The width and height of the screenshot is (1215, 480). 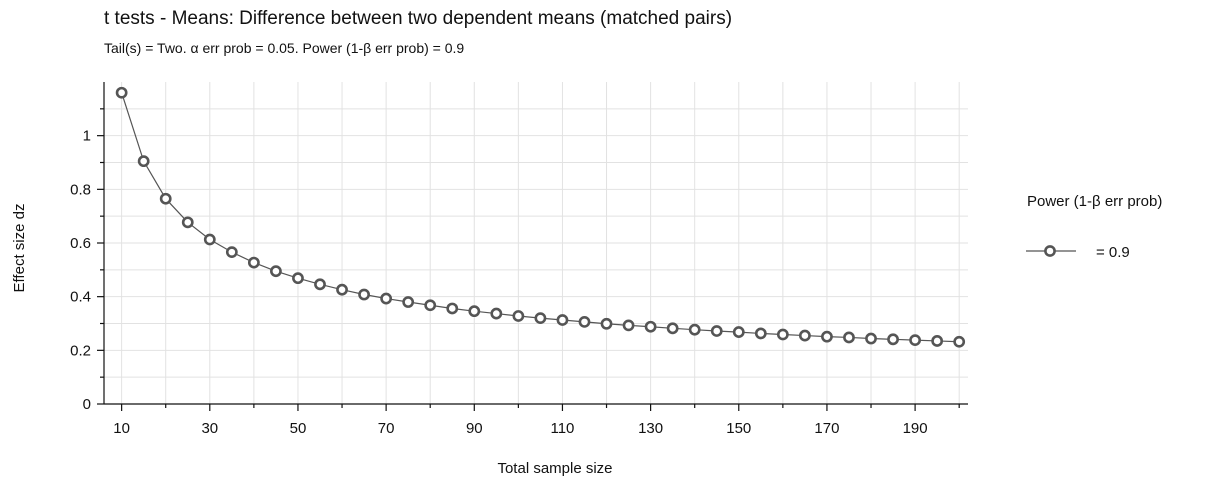 I want to click on x-tick-label: 90, so click(x=474, y=428).